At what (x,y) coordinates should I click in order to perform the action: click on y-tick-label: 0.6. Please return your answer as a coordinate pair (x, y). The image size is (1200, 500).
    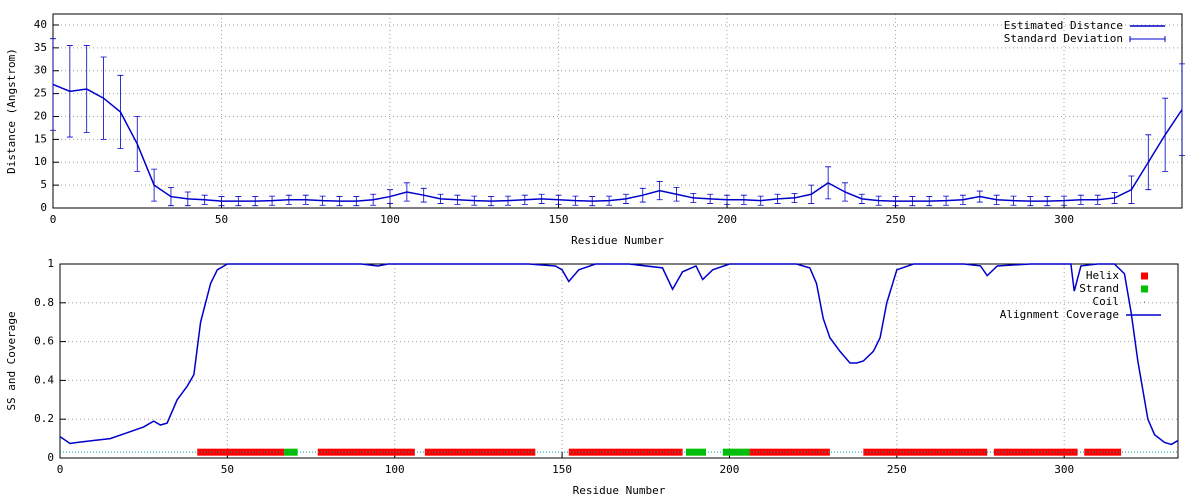
    Looking at the image, I should click on (44, 341).